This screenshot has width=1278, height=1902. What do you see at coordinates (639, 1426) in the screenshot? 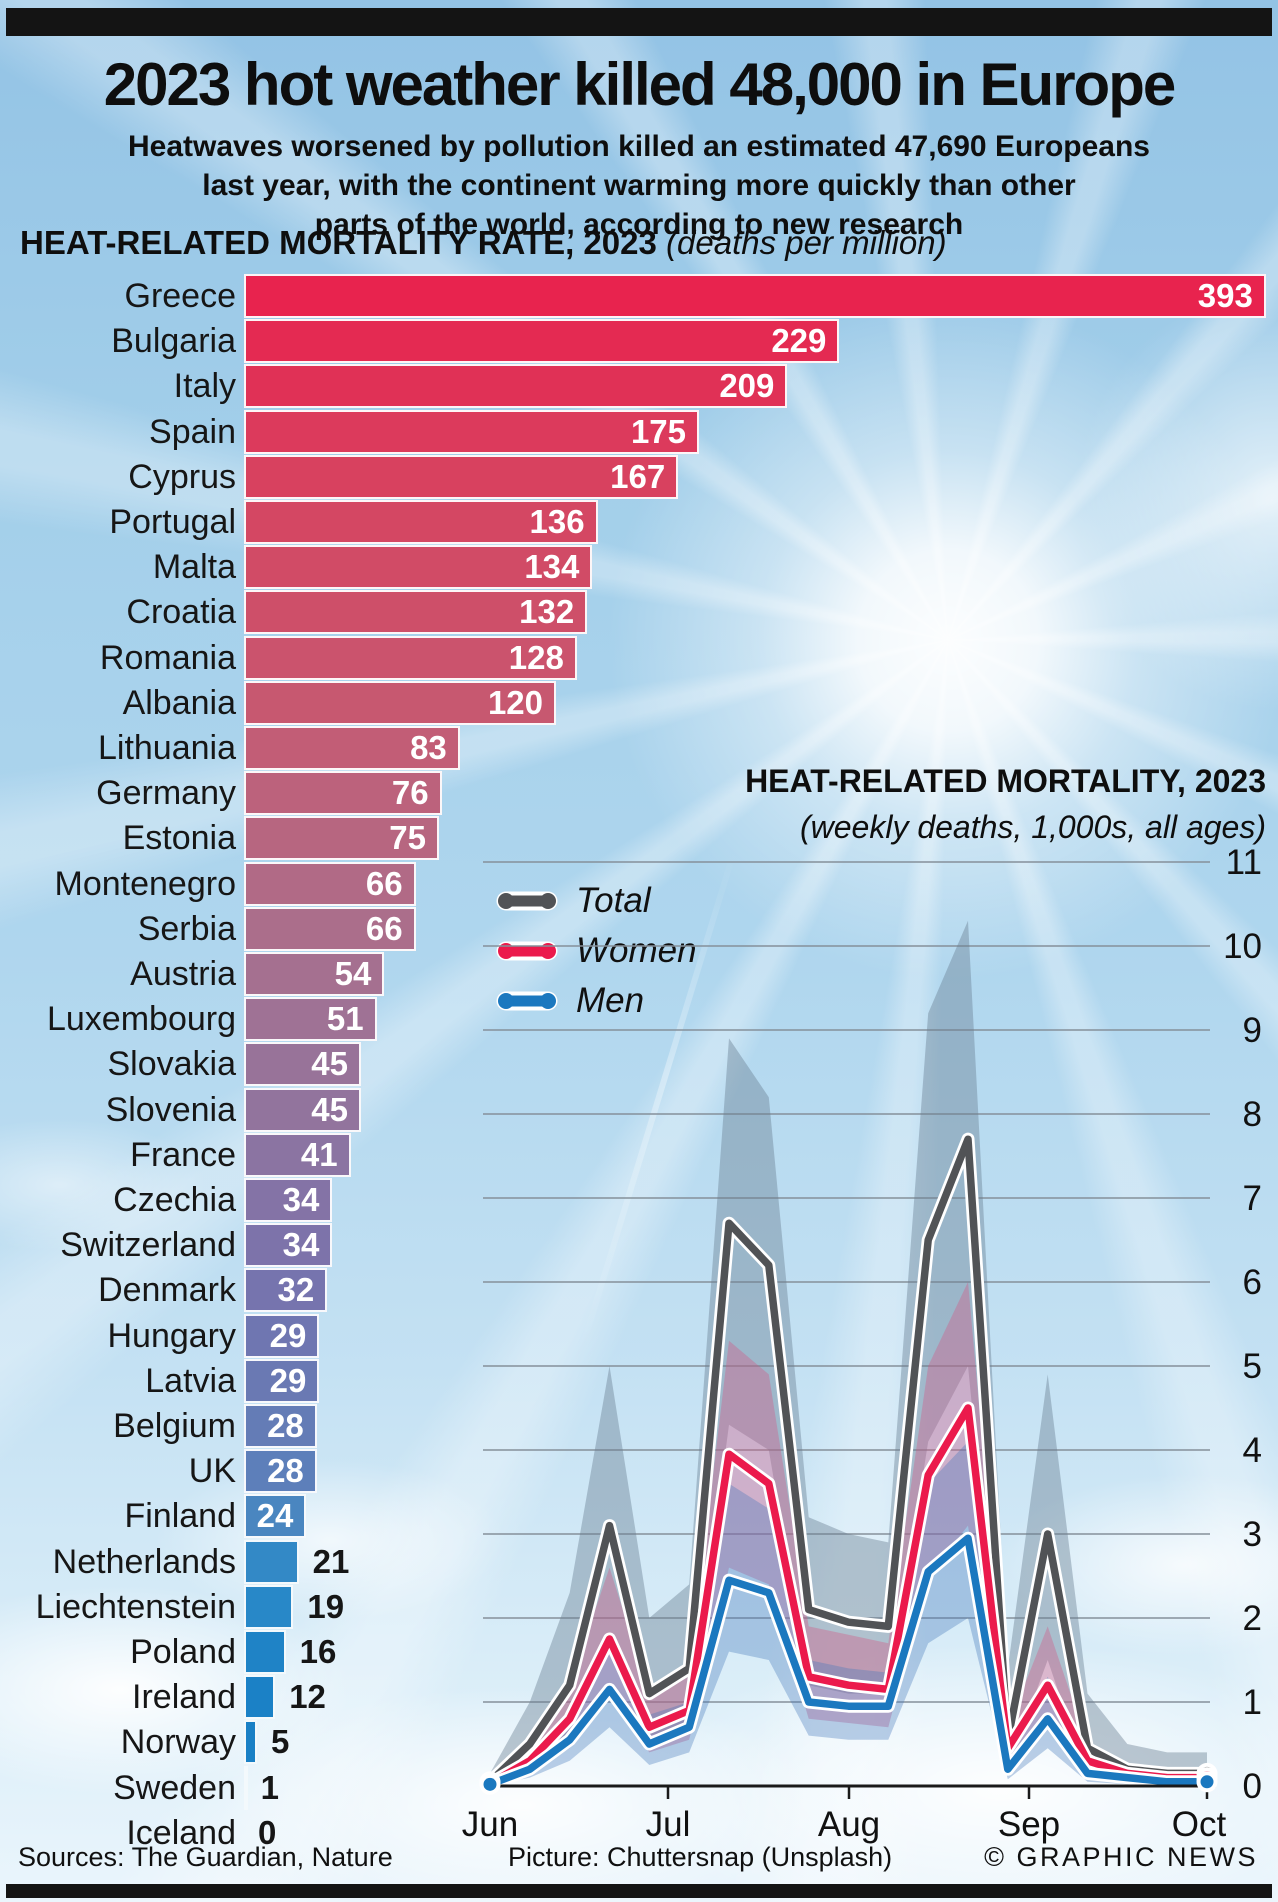
I see `bar-row-belgium: Belgium 28` at bounding box center [639, 1426].